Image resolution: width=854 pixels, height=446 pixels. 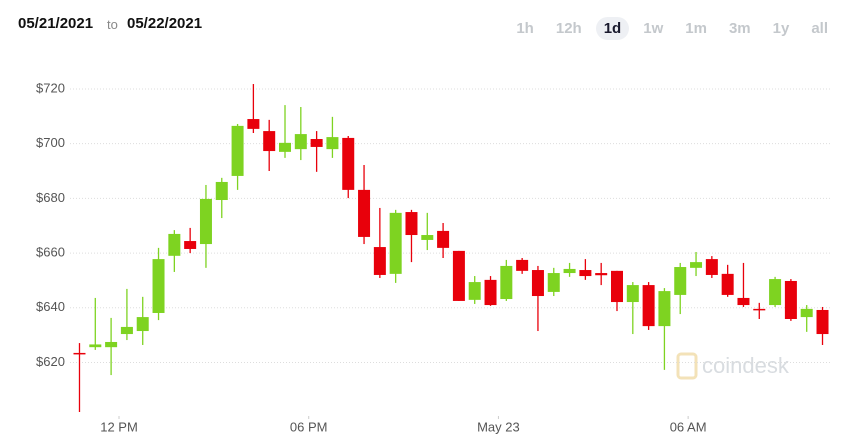 I want to click on y-tick-label: $680, so click(x=50, y=197).